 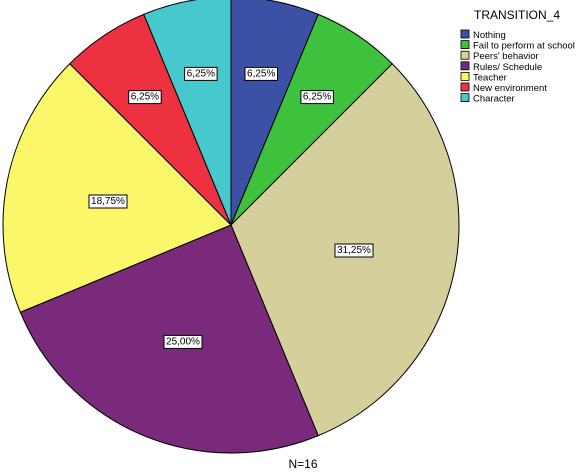 I want to click on slice-label-text: 25,00%, so click(x=183, y=341).